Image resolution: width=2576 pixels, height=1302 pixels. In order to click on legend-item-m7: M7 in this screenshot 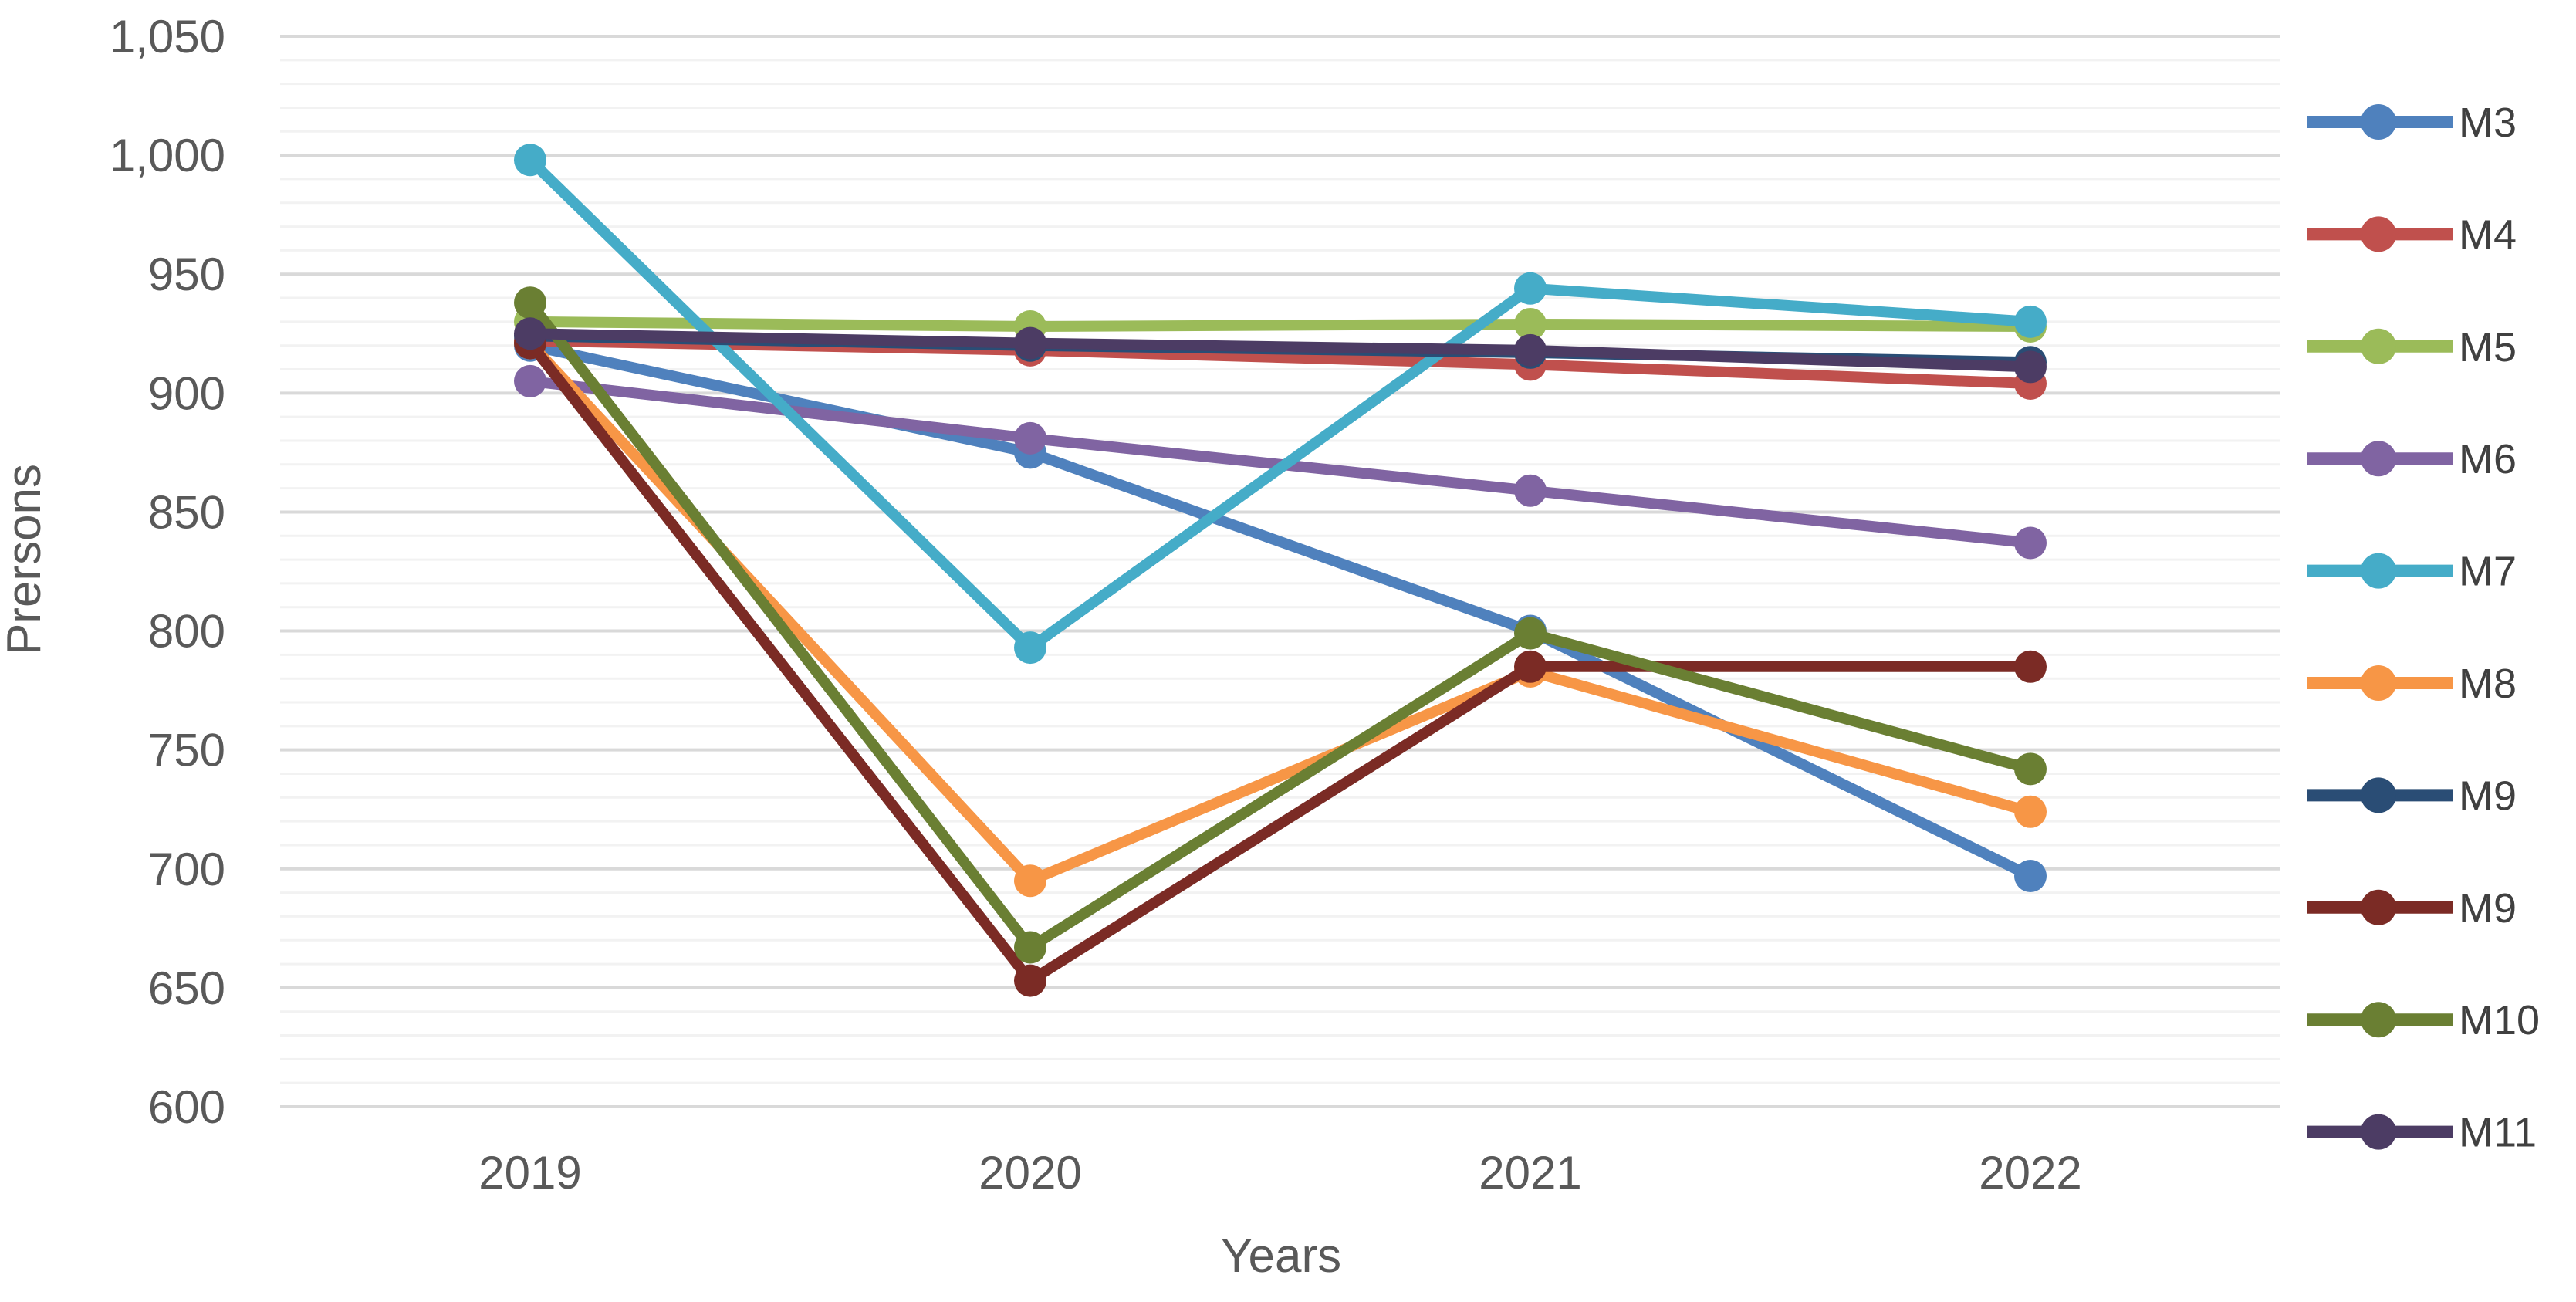, I will do `click(2412, 572)`.